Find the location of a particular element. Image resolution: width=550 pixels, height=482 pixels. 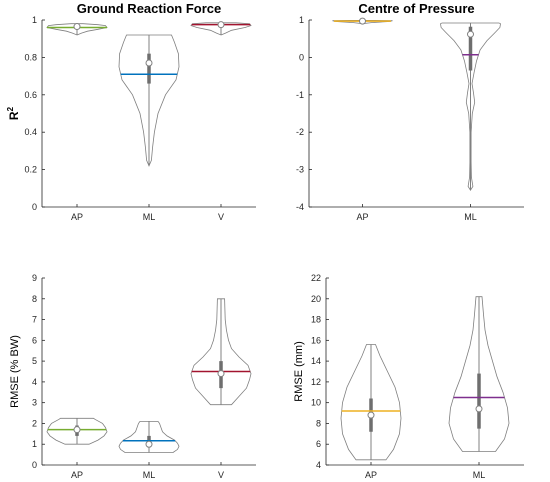

y-tick-label: 0.2 is located at coordinates (30, 170).